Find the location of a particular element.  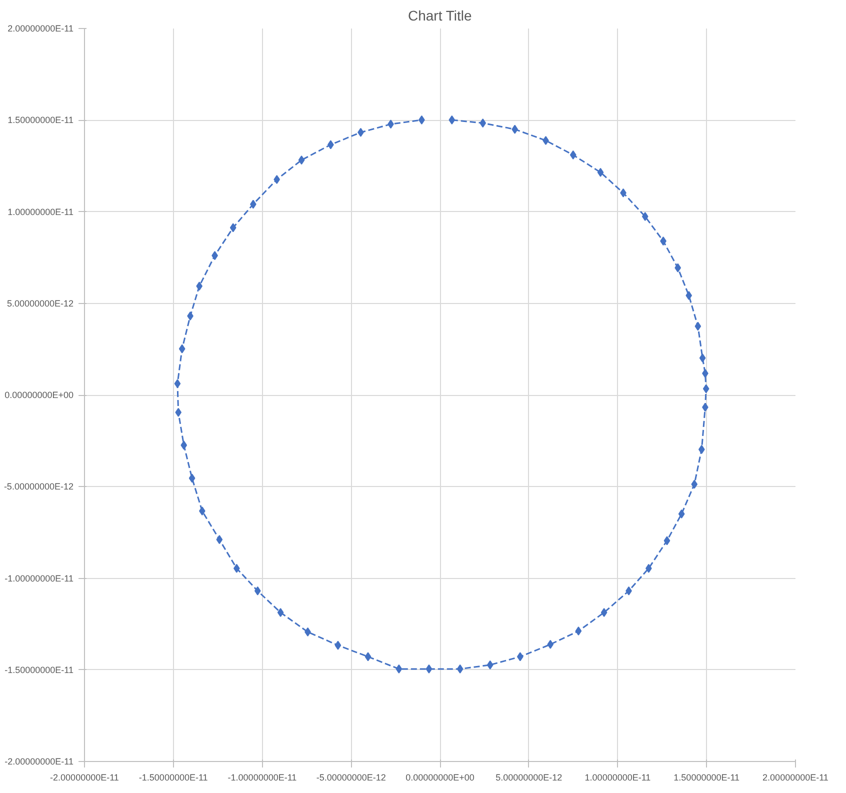

x-tick-label: 5.00000000E-12 is located at coordinates (529, 777).